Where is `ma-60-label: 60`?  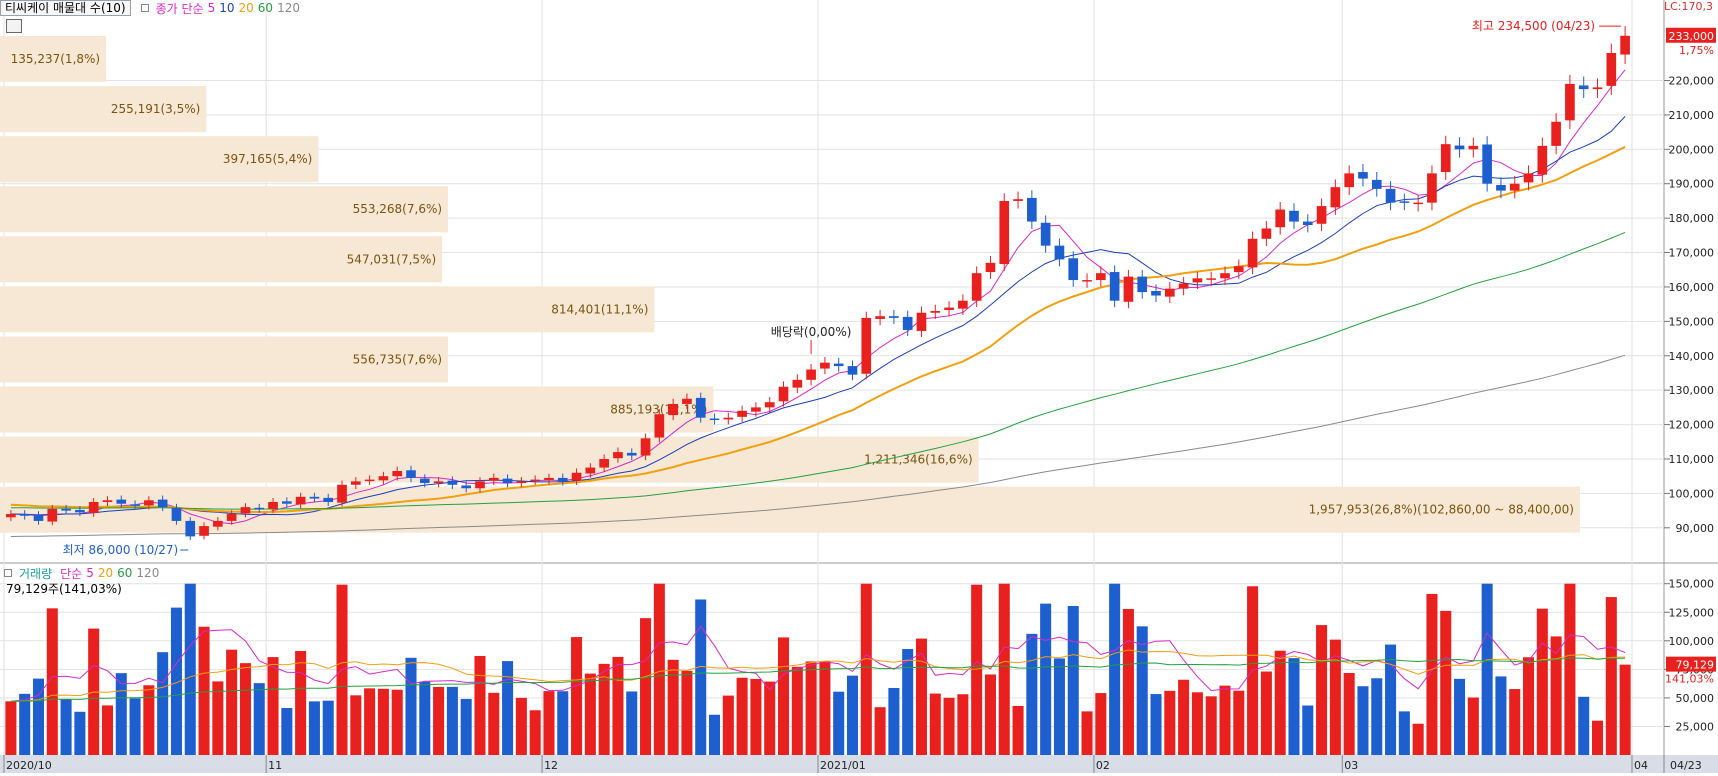 ma-60-label: 60 is located at coordinates (265, 8).